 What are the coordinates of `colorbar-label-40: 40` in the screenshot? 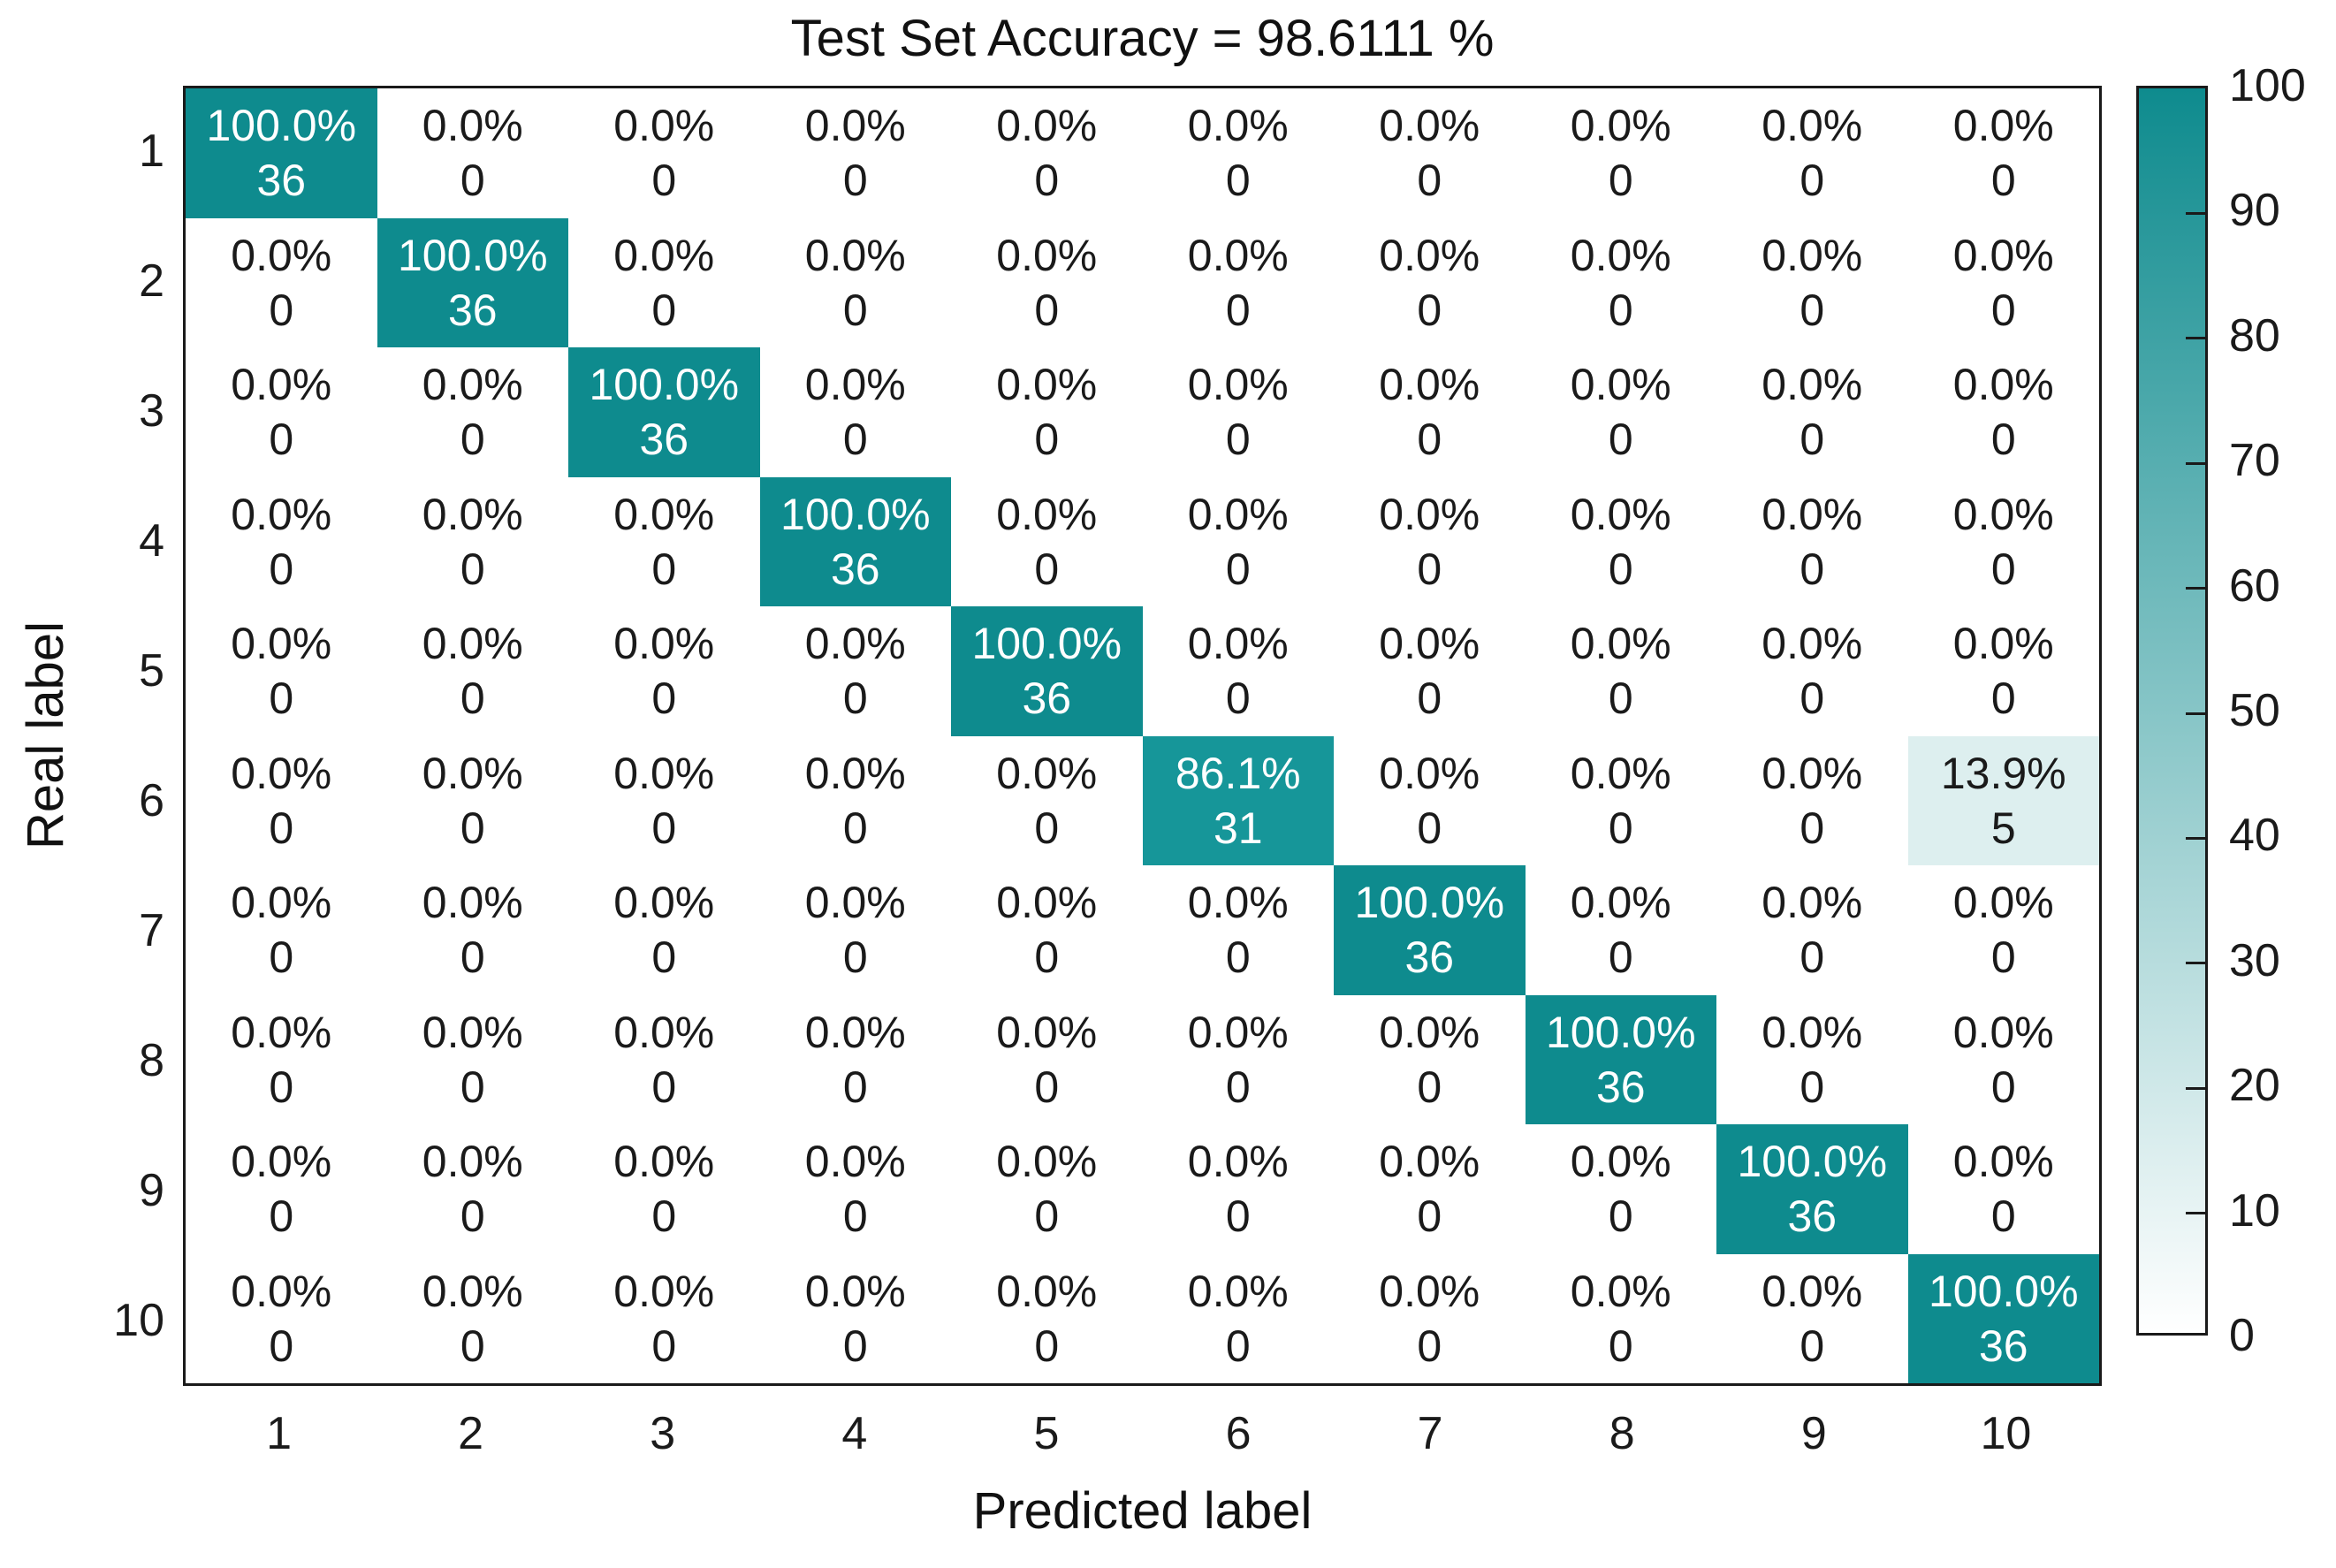 It's located at (2254, 836).